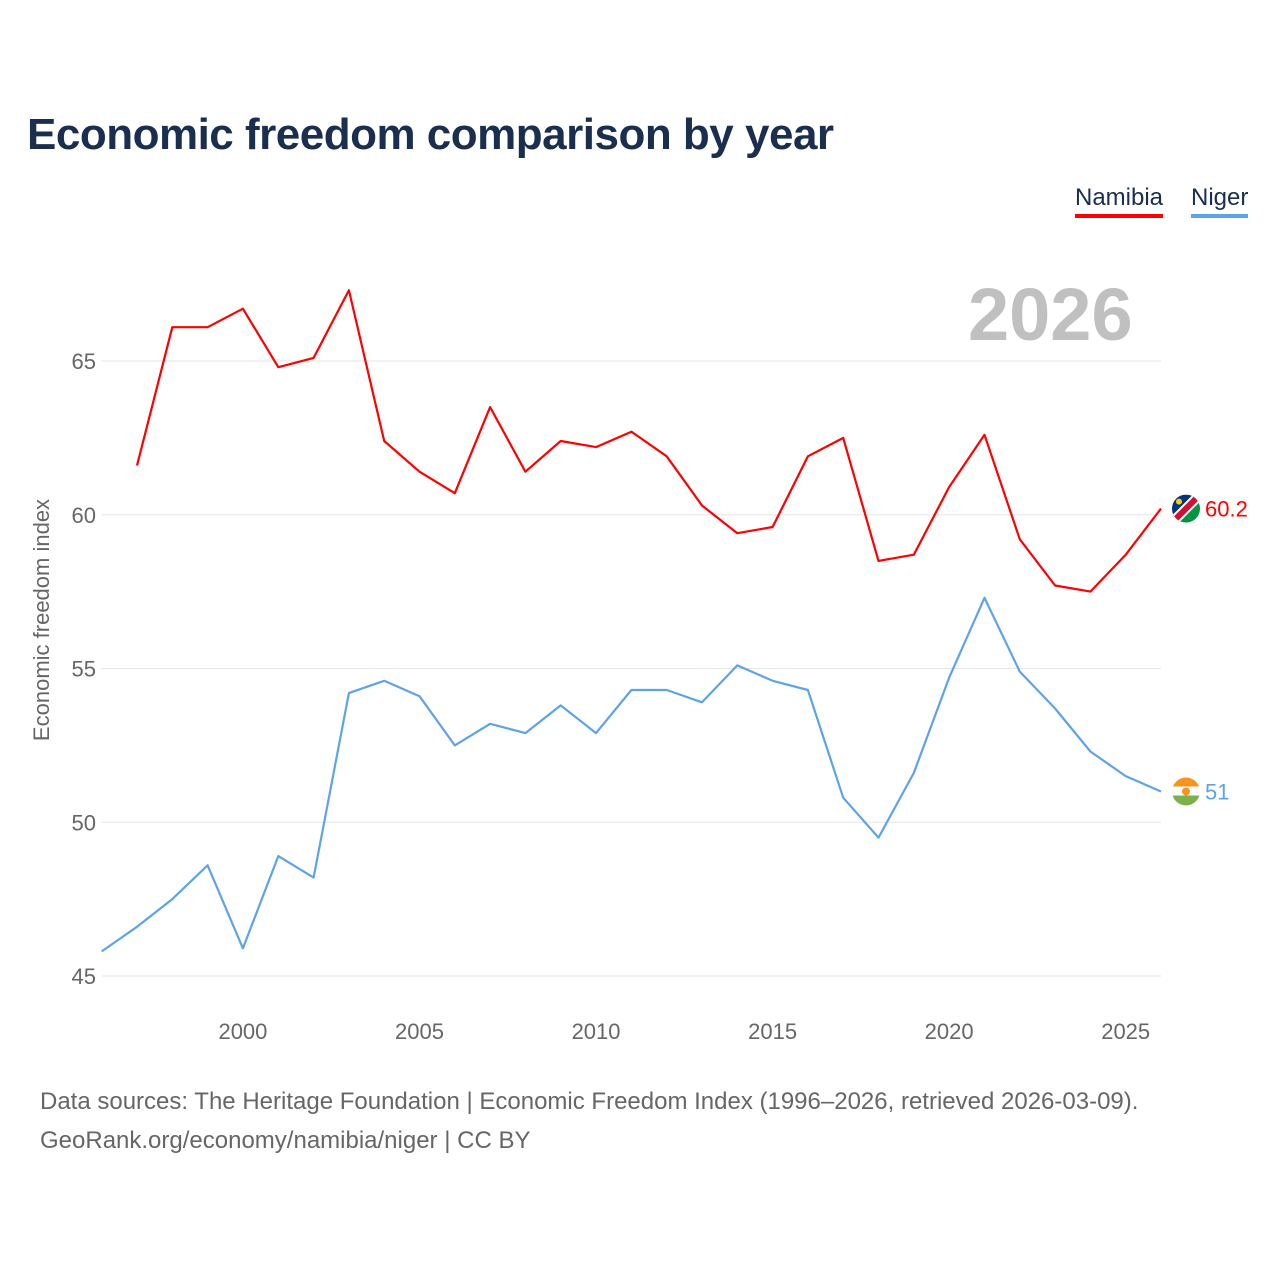 The height and width of the screenshot is (1280, 1280). What do you see at coordinates (949, 1031) in the screenshot?
I see `x-tick-label: 2020` at bounding box center [949, 1031].